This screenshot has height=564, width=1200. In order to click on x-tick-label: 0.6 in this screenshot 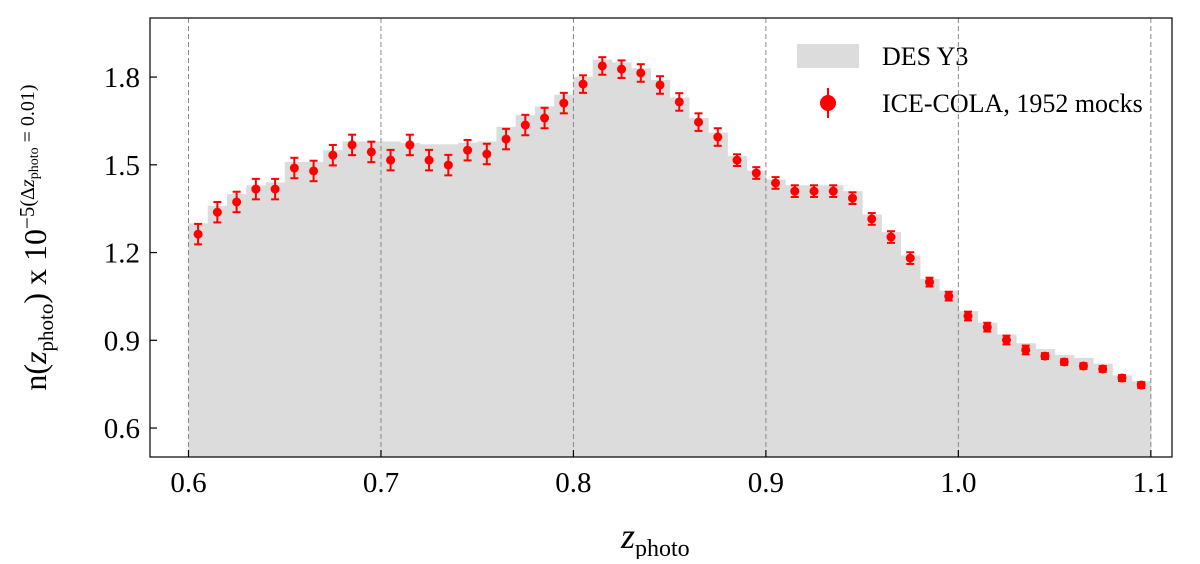, I will do `click(188, 483)`.